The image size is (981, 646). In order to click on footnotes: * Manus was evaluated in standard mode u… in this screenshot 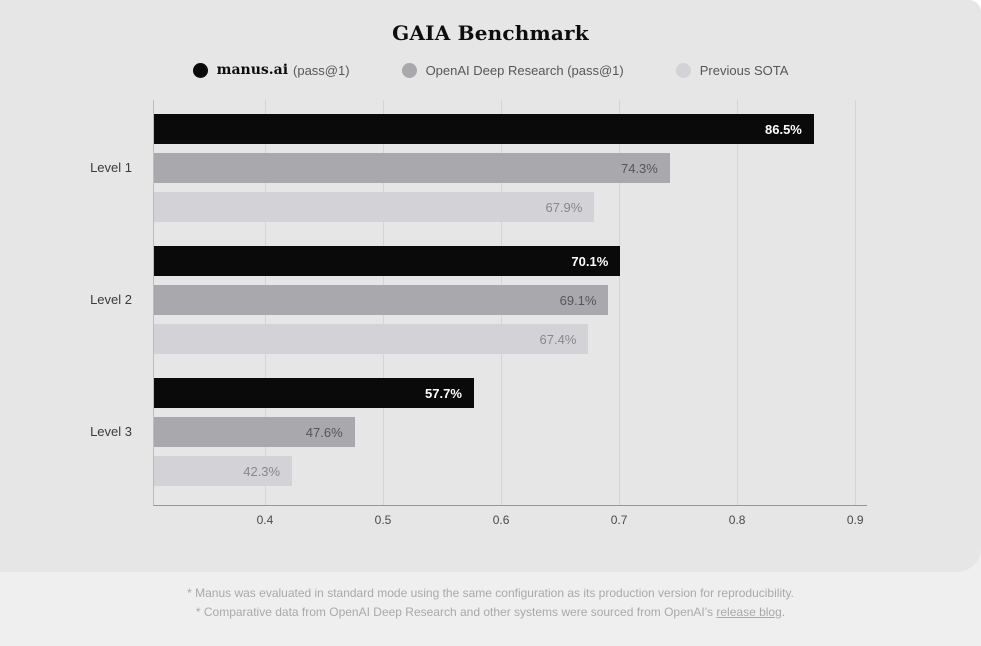, I will do `click(490, 605)`.